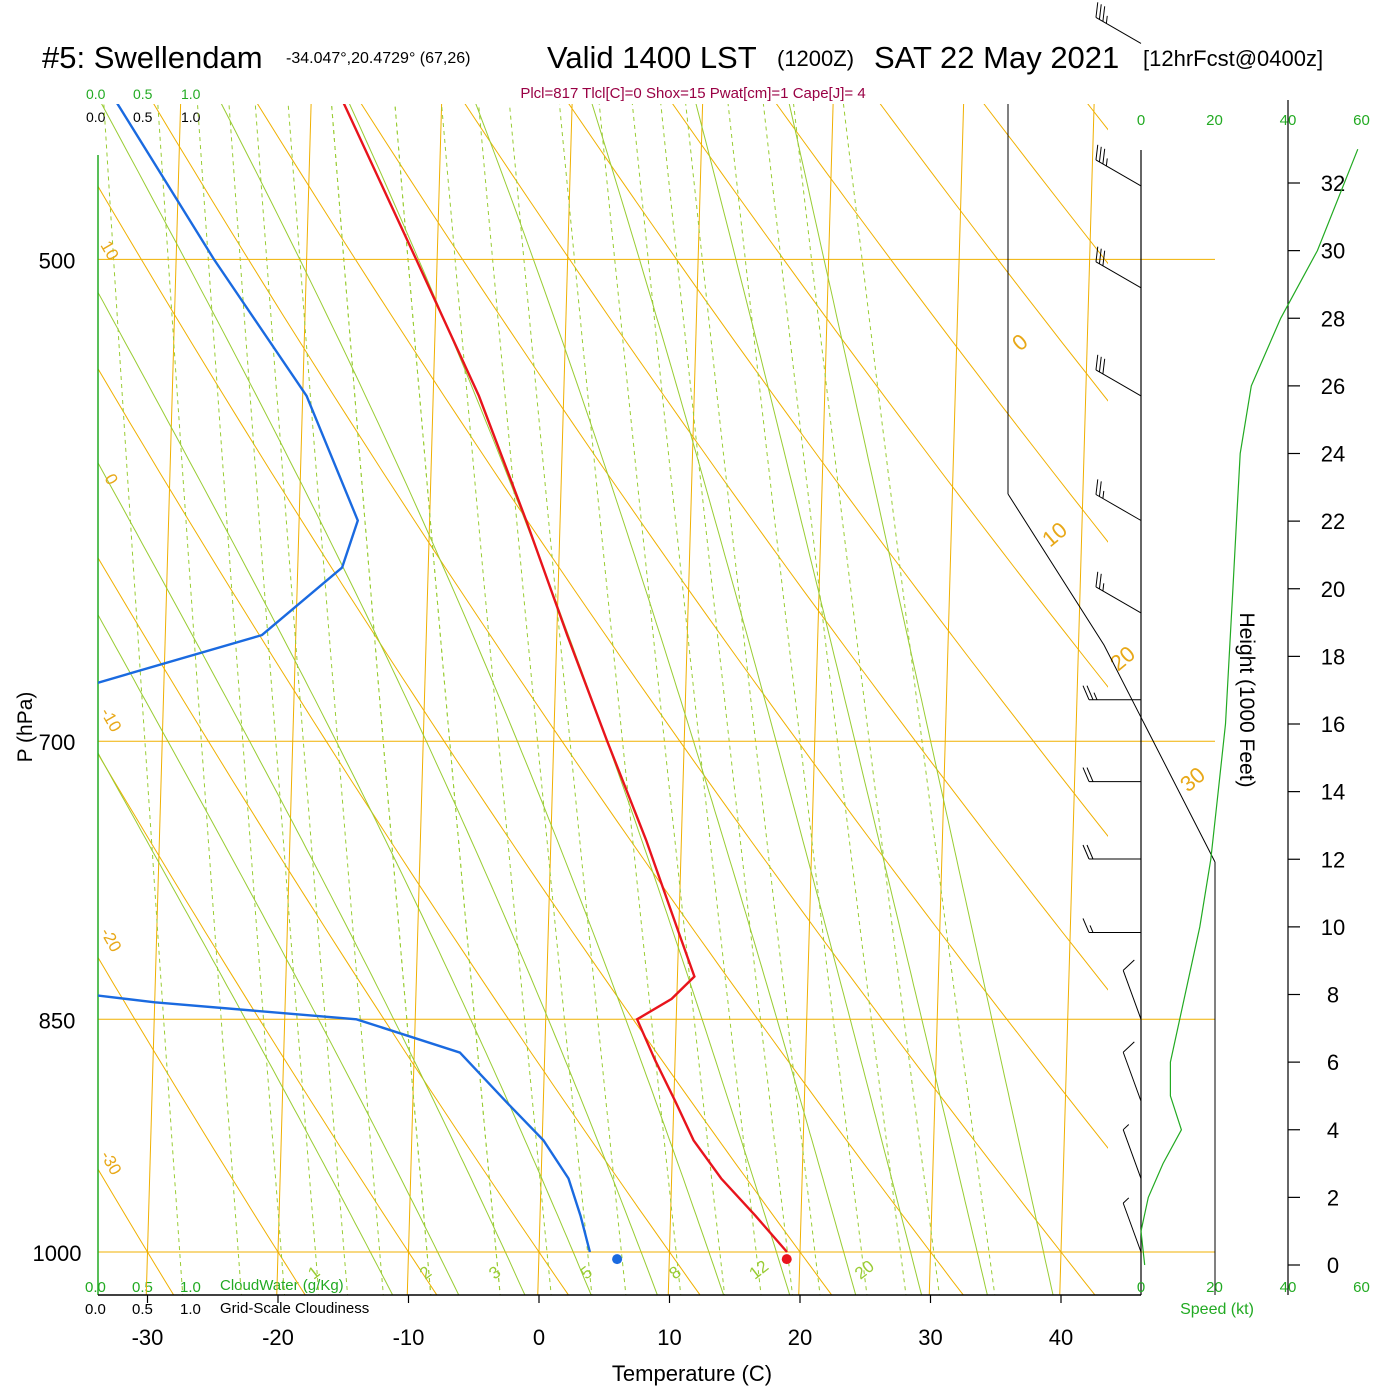  What do you see at coordinates (1333, 1130) in the screenshot?
I see `height-tick-label: 4` at bounding box center [1333, 1130].